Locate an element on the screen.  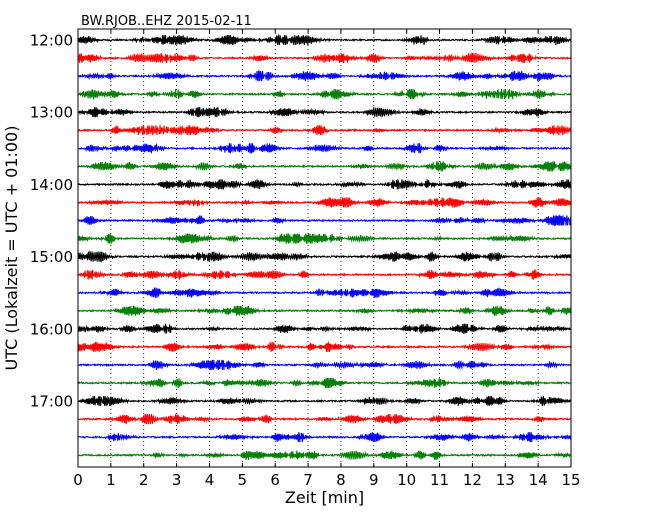
y-tick-label: 17:00 is located at coordinates (51, 402).